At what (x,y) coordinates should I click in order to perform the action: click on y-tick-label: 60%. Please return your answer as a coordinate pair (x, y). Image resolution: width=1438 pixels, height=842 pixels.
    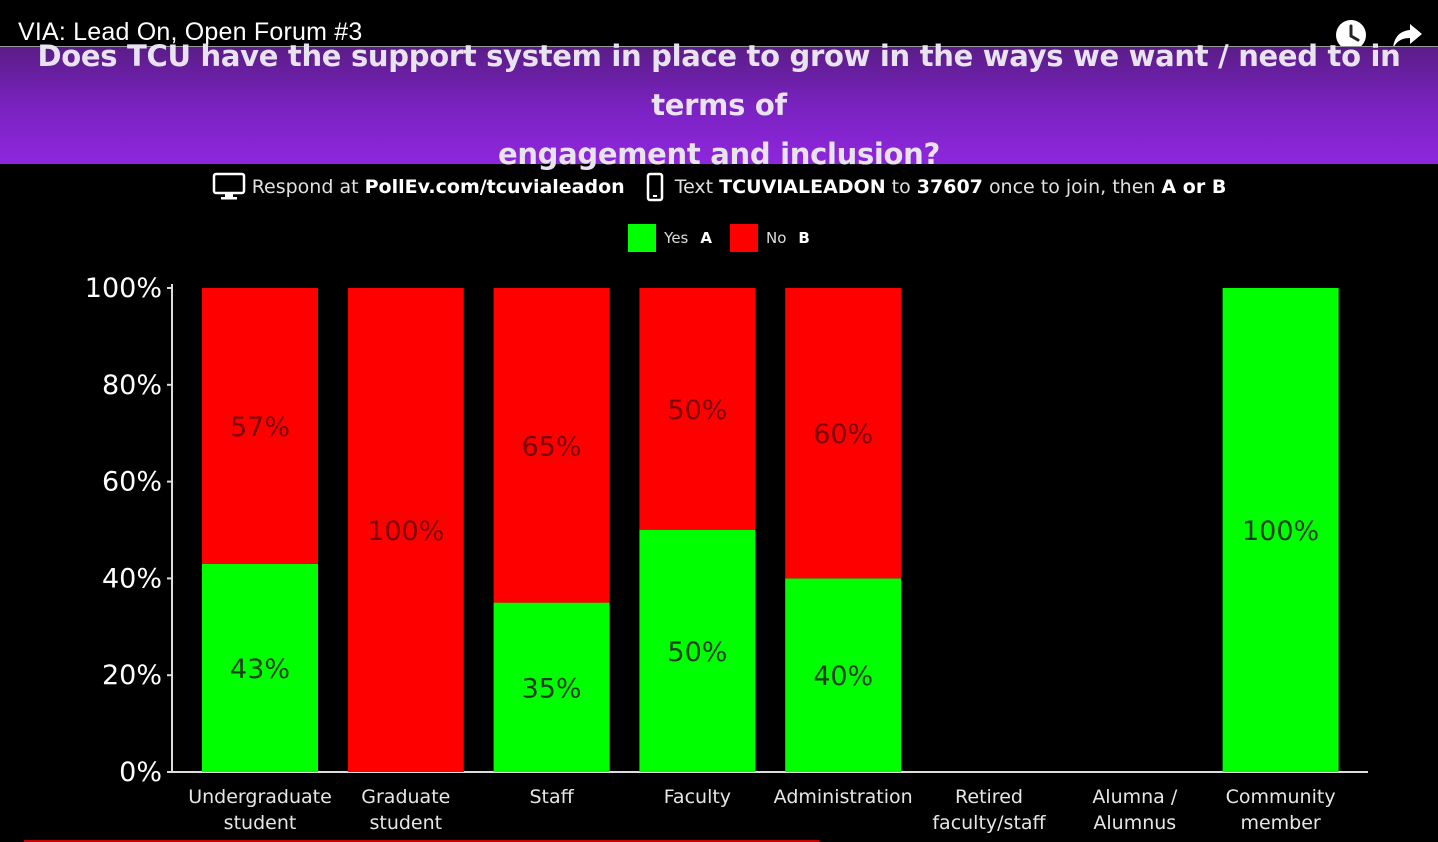
    Looking at the image, I should click on (132, 482).